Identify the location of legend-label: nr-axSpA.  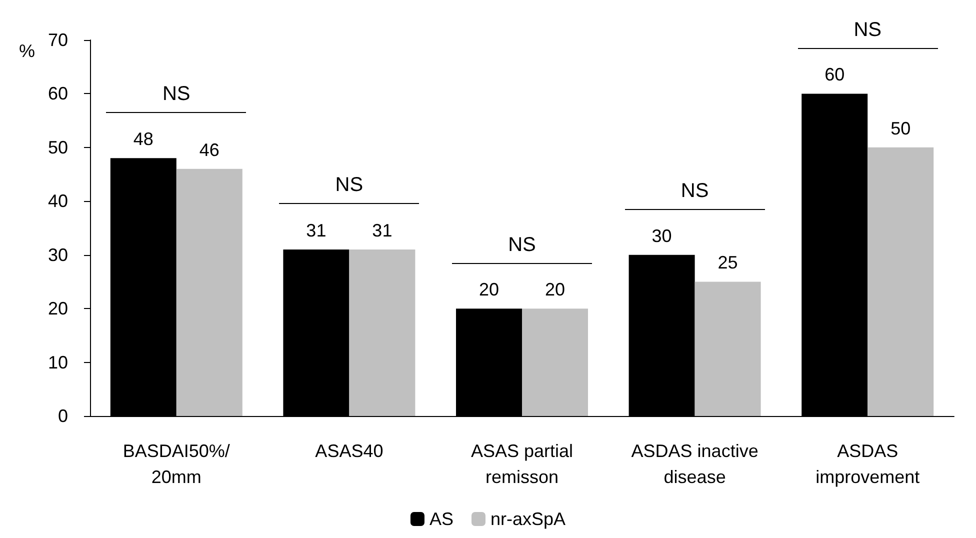
(528, 519).